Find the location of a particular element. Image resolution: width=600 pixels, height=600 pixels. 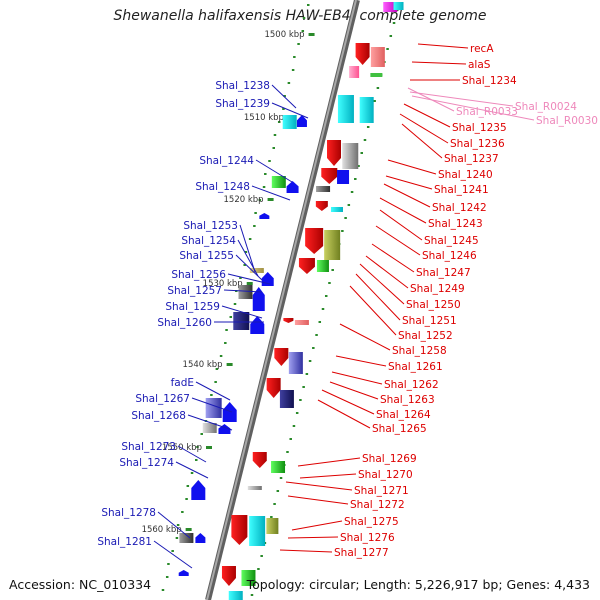

gene-label-shal-1248: Shal_1248 is located at coordinates (222, 187).